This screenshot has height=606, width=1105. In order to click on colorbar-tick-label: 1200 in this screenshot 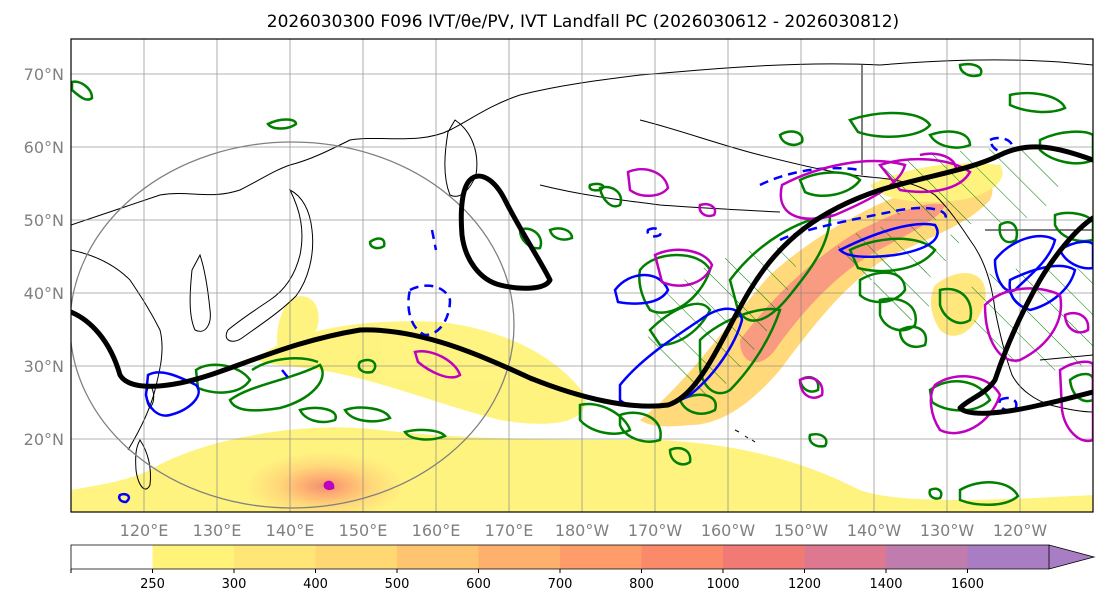, I will do `click(804, 584)`.